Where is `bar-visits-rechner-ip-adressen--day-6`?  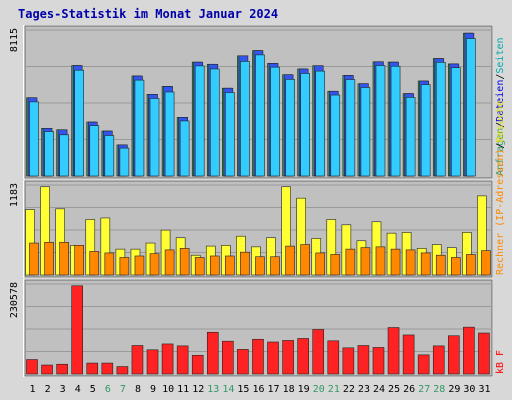
bar-visits-rechner-ip-adressen--day-6 is located at coordinates (109, 264).